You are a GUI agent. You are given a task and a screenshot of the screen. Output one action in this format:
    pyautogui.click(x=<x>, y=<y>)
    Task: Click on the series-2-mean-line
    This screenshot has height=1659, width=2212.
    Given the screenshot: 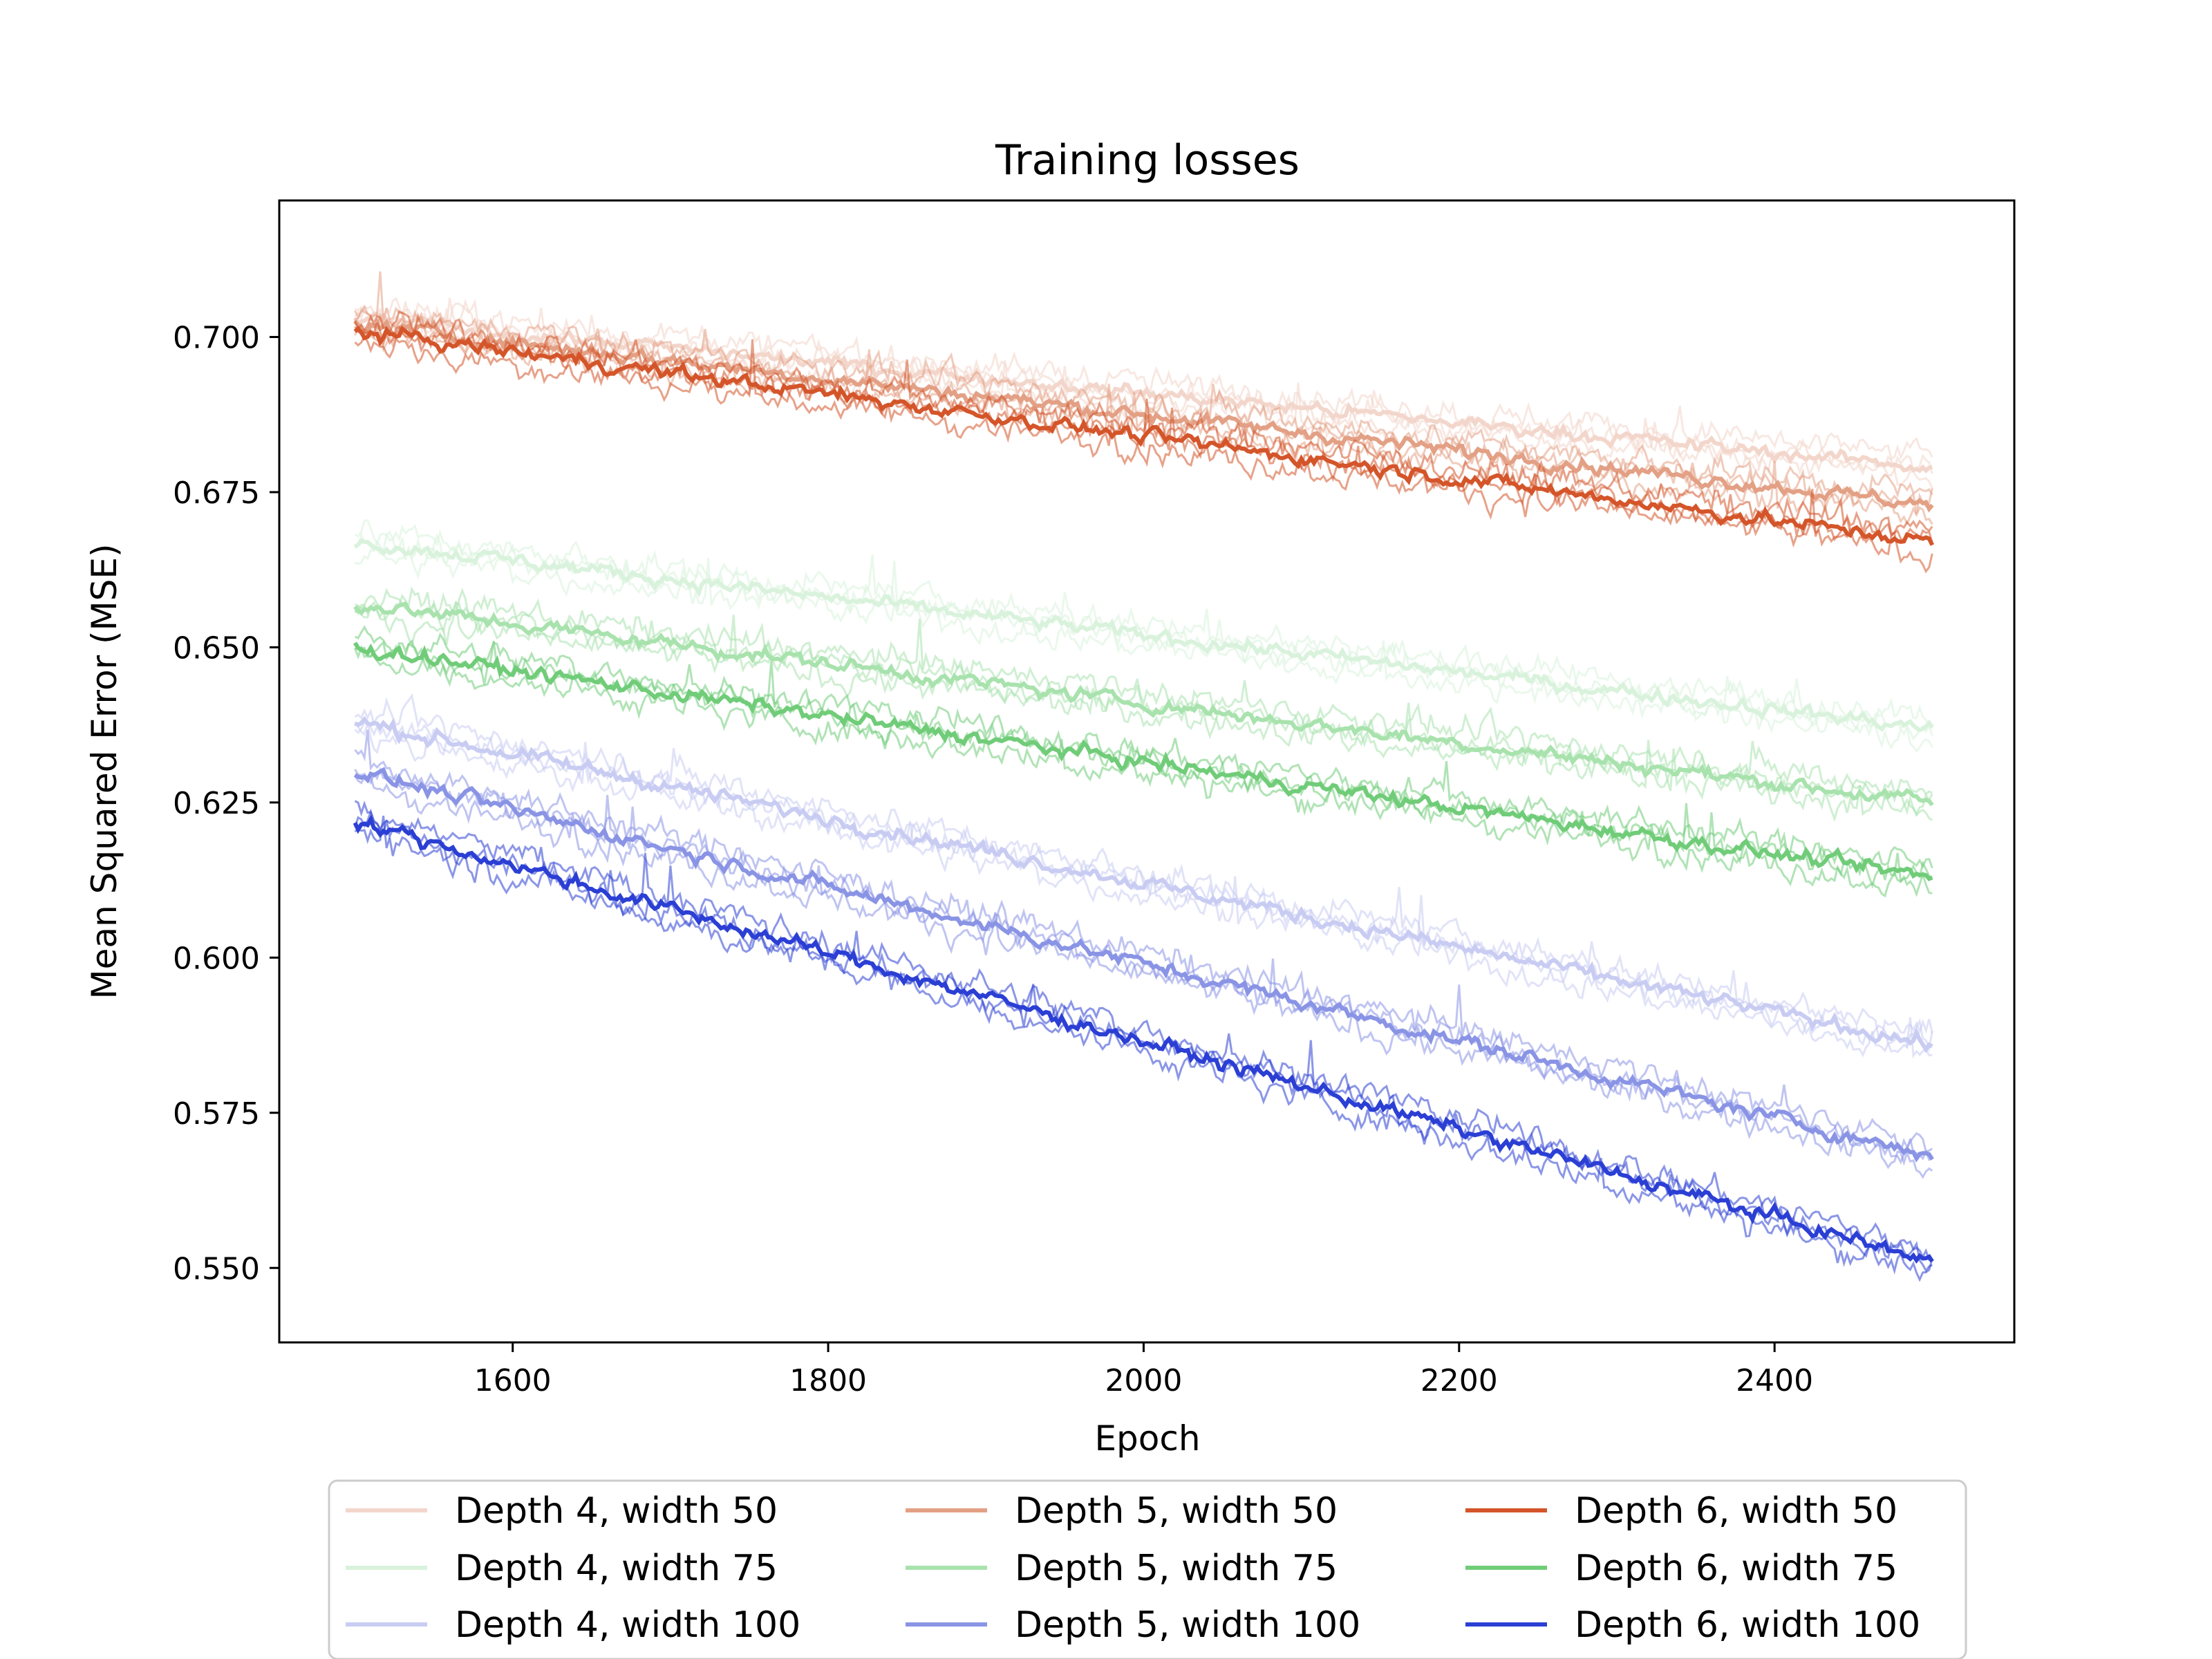 What is the action you would take?
    pyautogui.click(x=1143, y=636)
    